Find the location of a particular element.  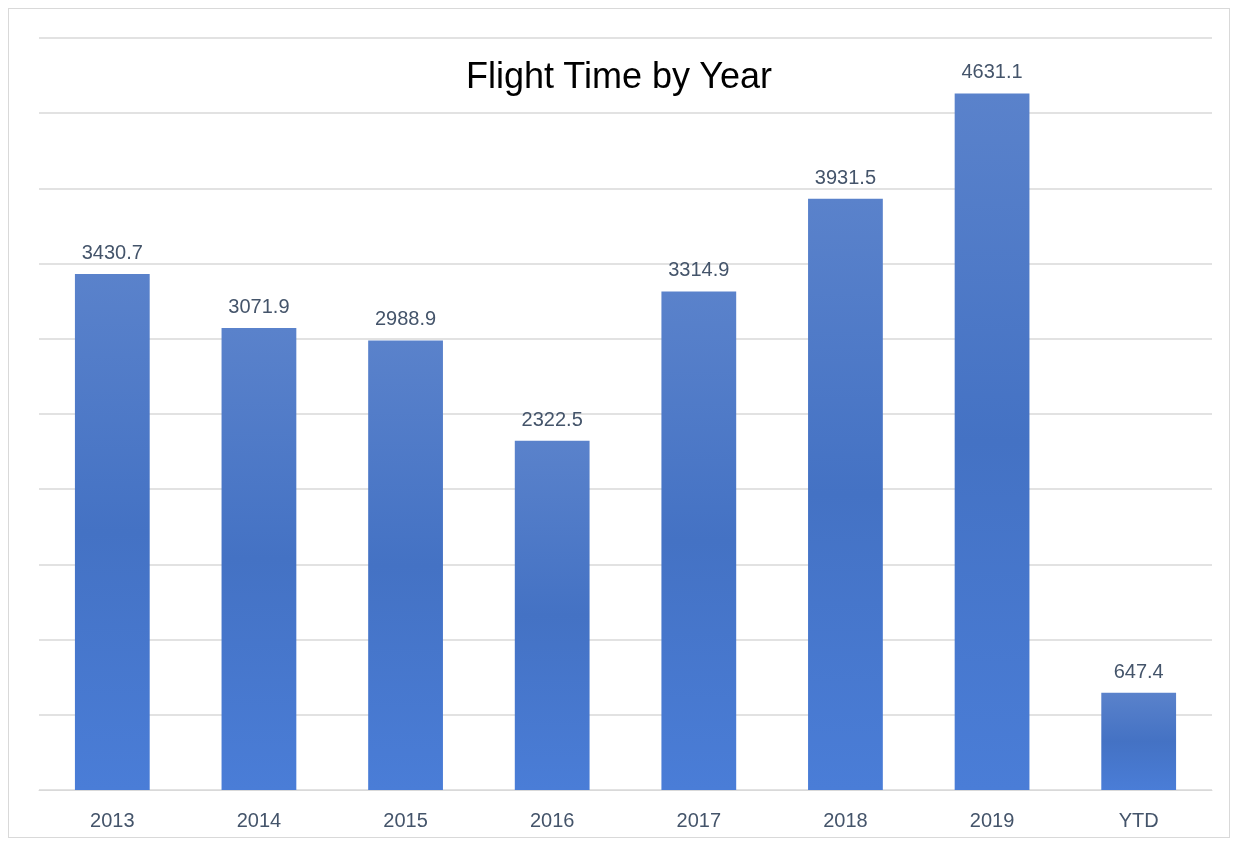

text: Flight Time by Year is located at coordinates (619, 75).